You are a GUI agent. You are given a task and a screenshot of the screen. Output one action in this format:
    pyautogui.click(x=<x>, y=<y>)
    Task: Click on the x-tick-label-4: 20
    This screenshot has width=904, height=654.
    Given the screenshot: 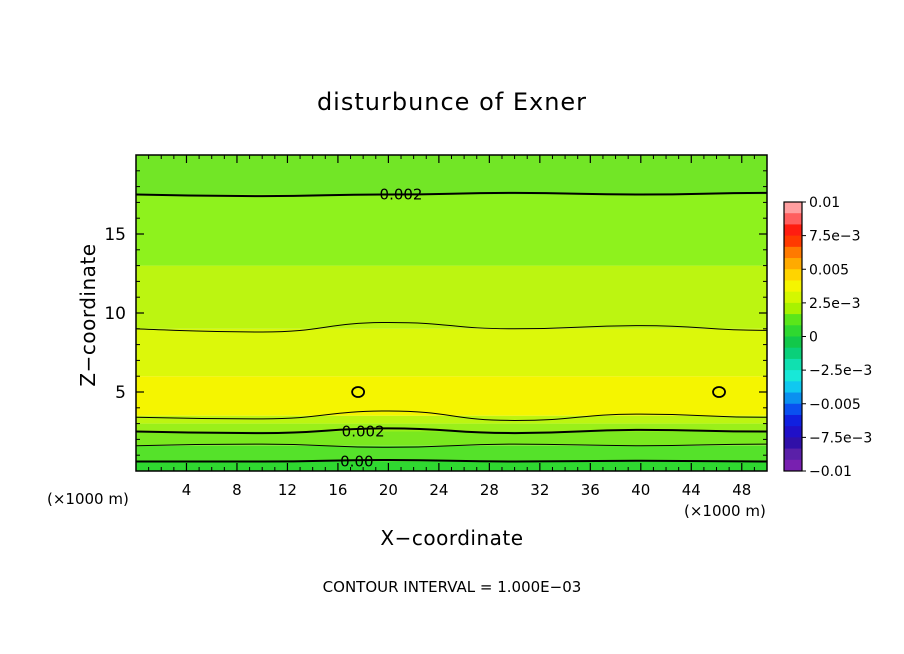 What is the action you would take?
    pyautogui.click(x=388, y=490)
    